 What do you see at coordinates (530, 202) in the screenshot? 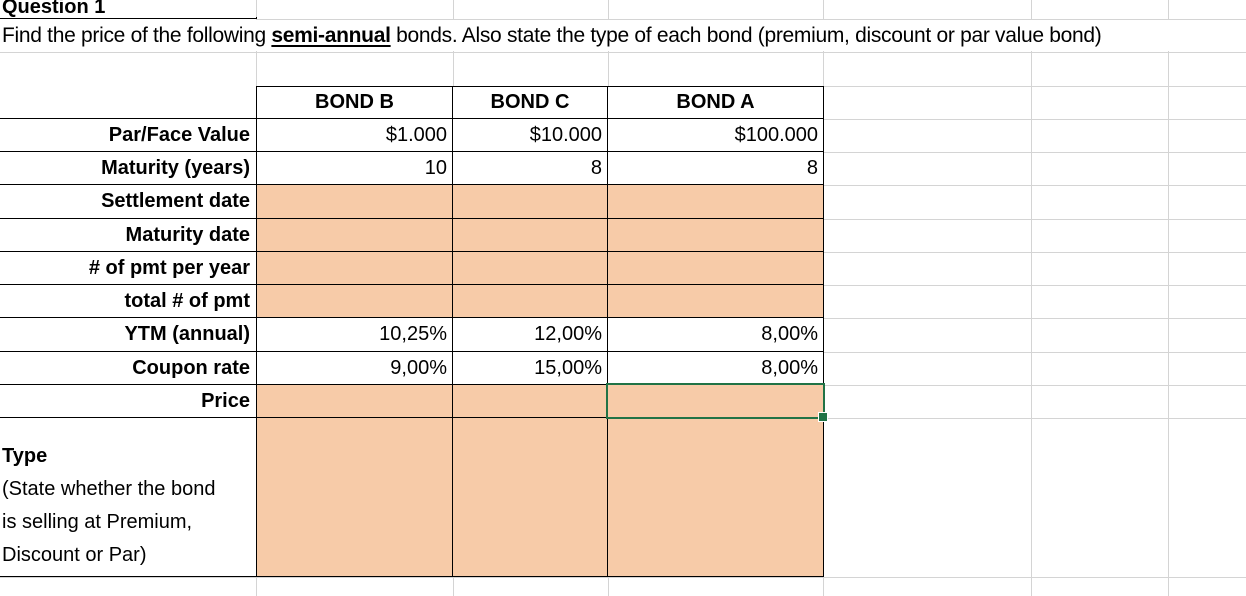
I see `cell-settlement-bond-c` at bounding box center [530, 202].